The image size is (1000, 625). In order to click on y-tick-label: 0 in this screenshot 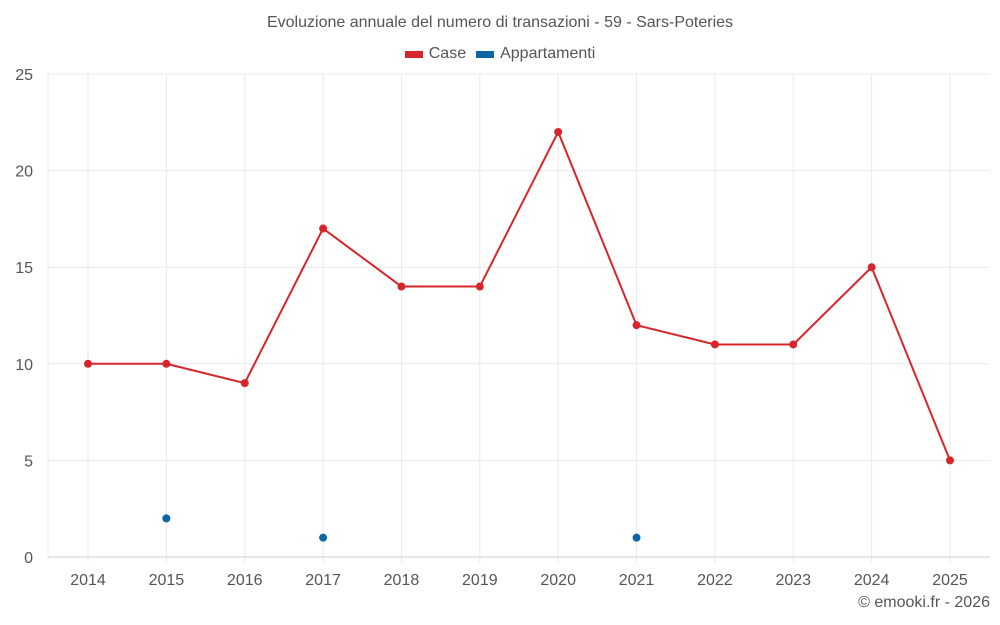, I will do `click(28, 558)`.